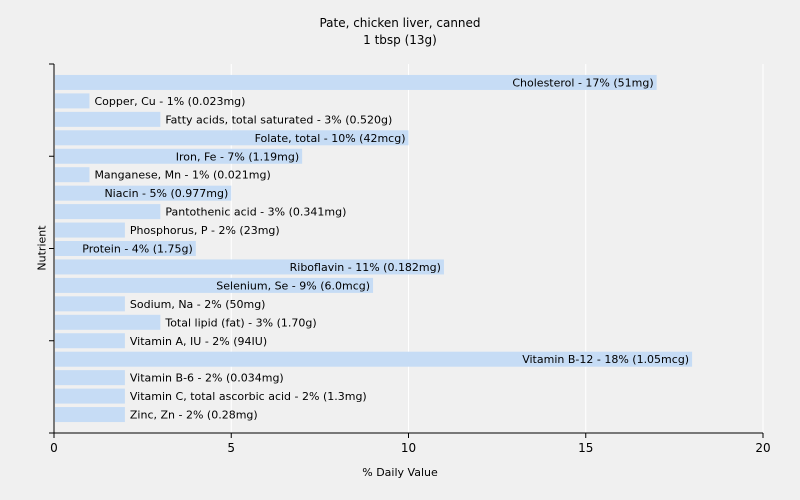 This screenshot has height=500, width=800. Describe the element at coordinates (205, 230) in the screenshot. I see `bar-label: Phosphorus, P - 2% (23mg)` at that location.